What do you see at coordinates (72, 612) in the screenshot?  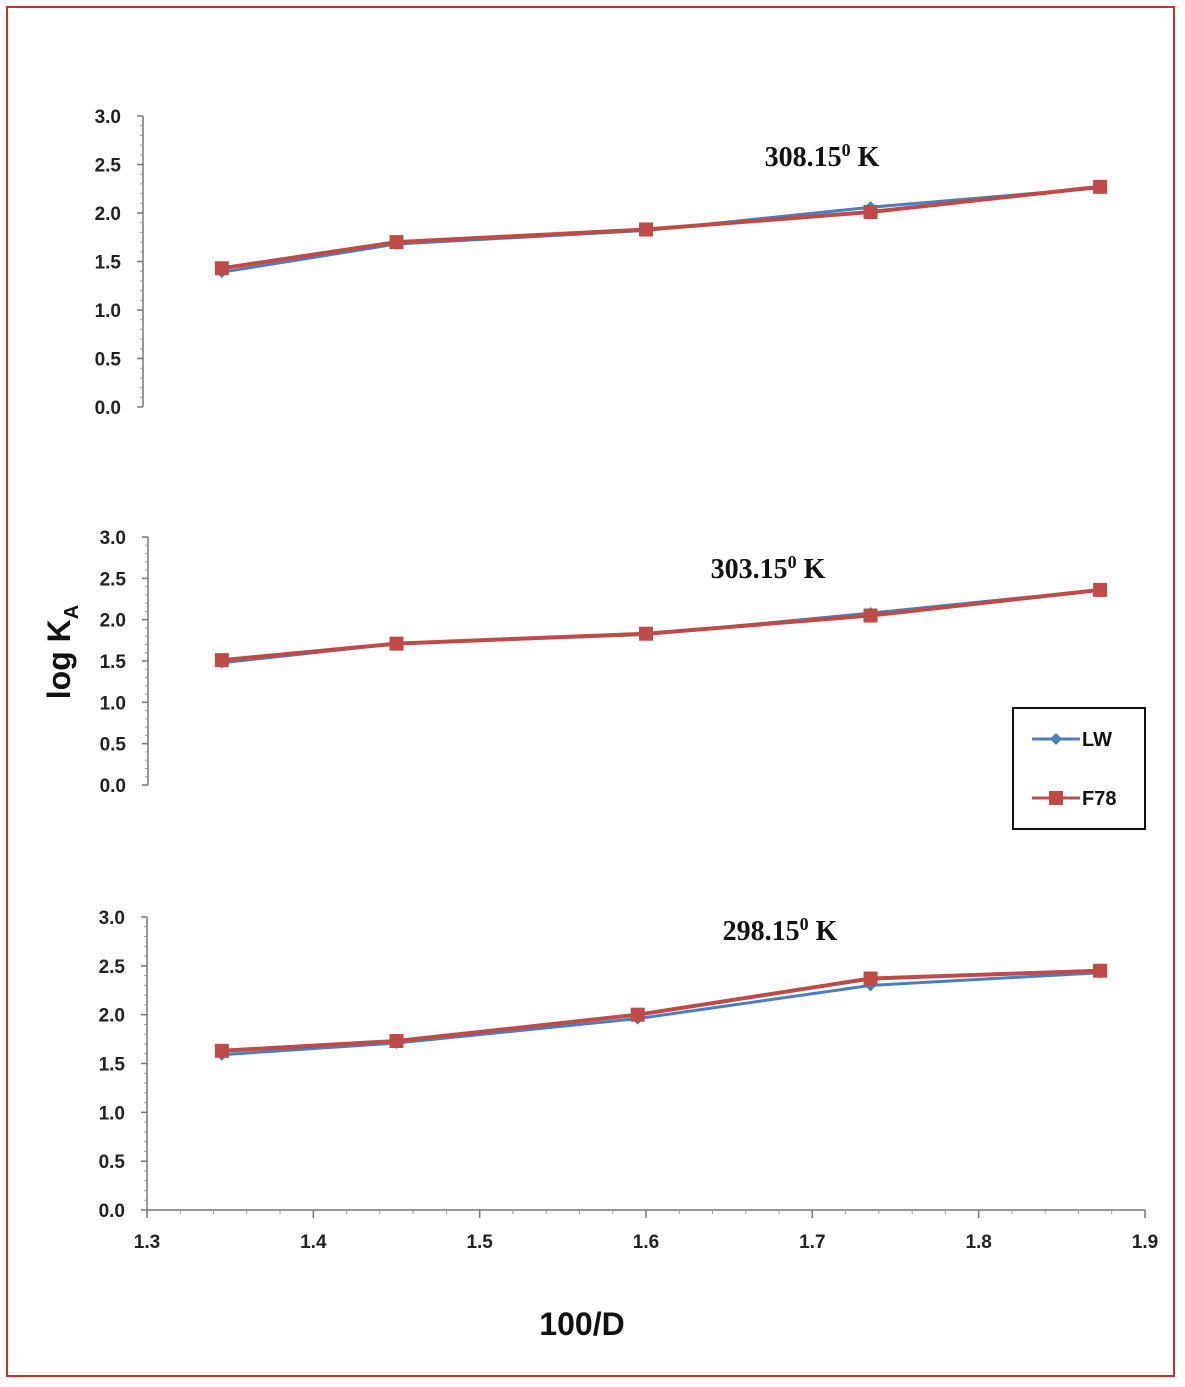 I see `y-axis-title-subscript: A` at bounding box center [72, 612].